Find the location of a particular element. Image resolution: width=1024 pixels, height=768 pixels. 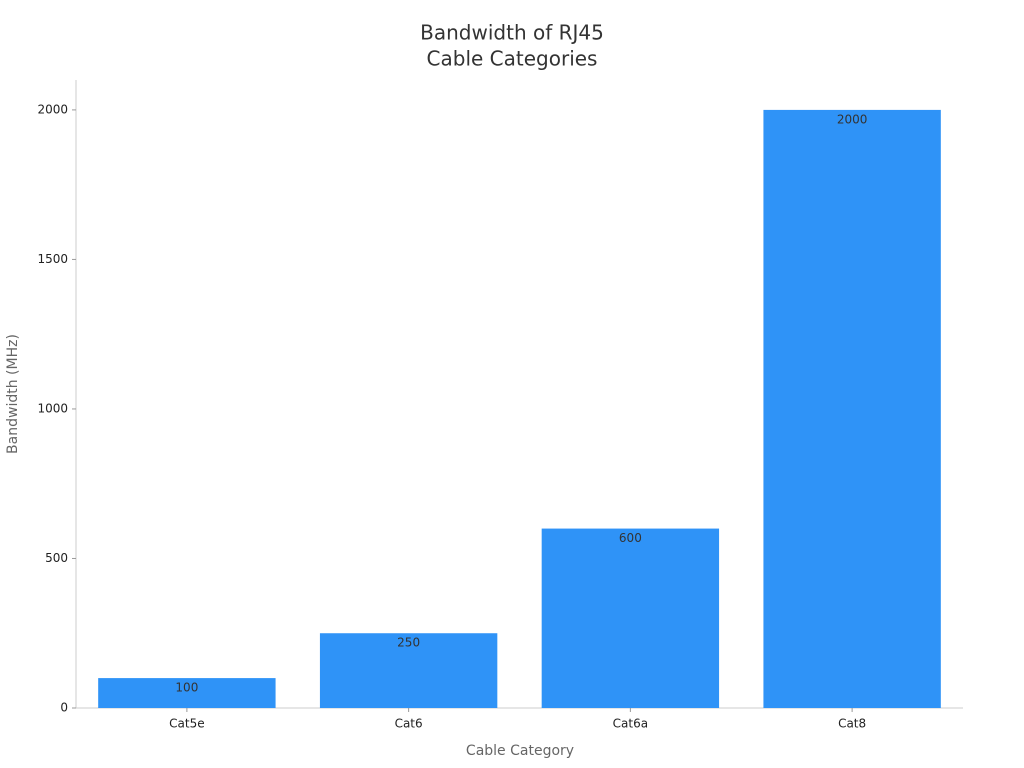

value-label: 2000 is located at coordinates (852, 119).